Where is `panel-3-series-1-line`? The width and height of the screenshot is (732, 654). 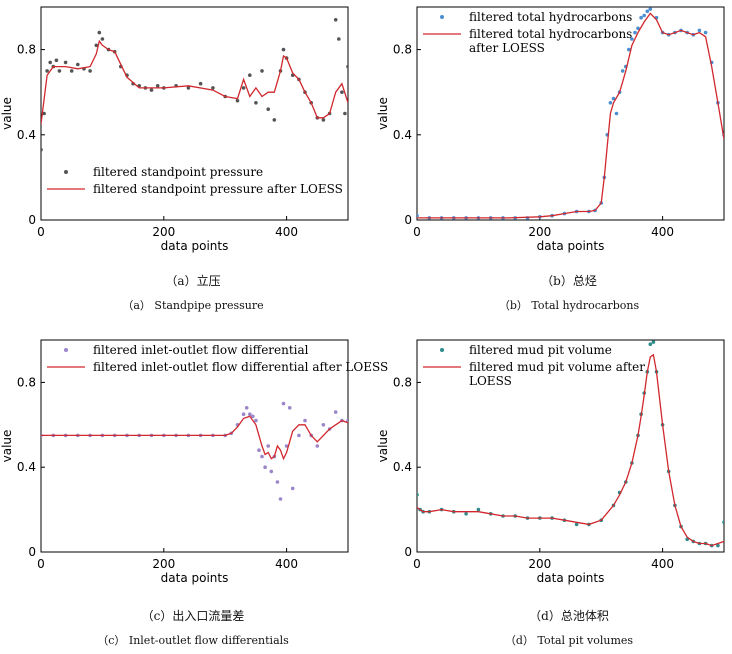 panel-3-series-1-line is located at coordinates (570, 450).